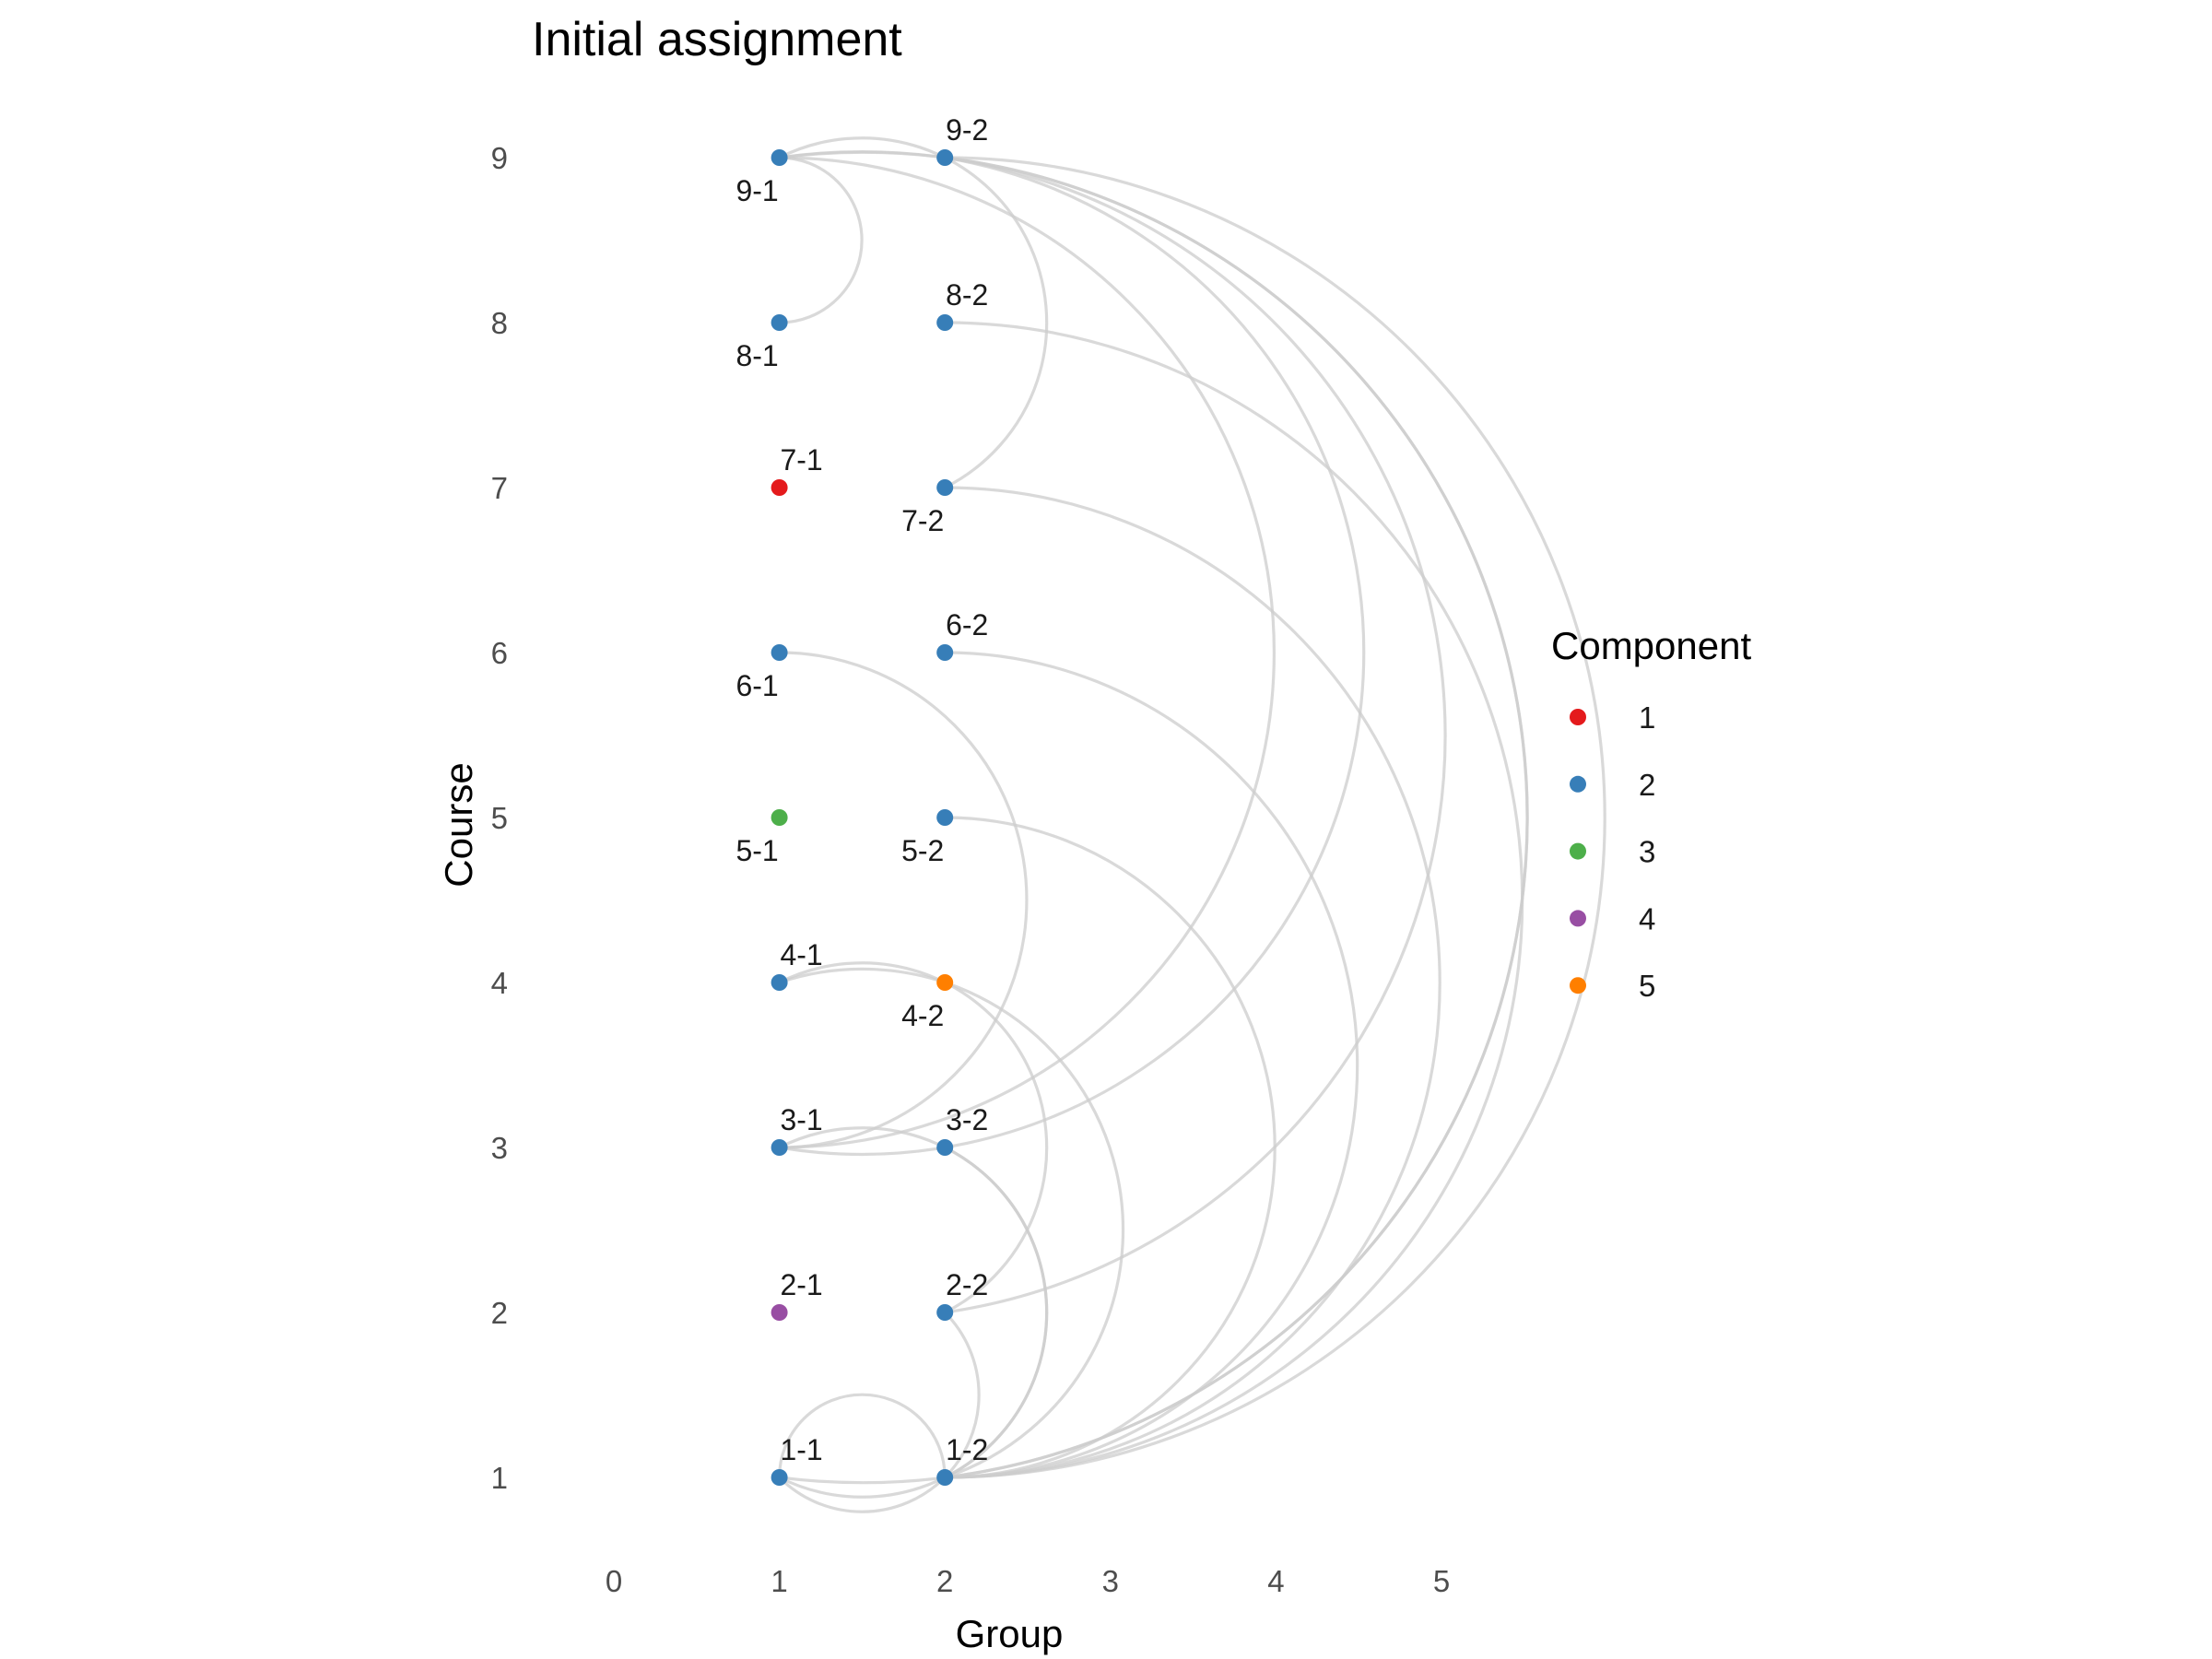 The height and width of the screenshot is (1659, 2212). I want to click on y-tick-4: 4, so click(499, 983).